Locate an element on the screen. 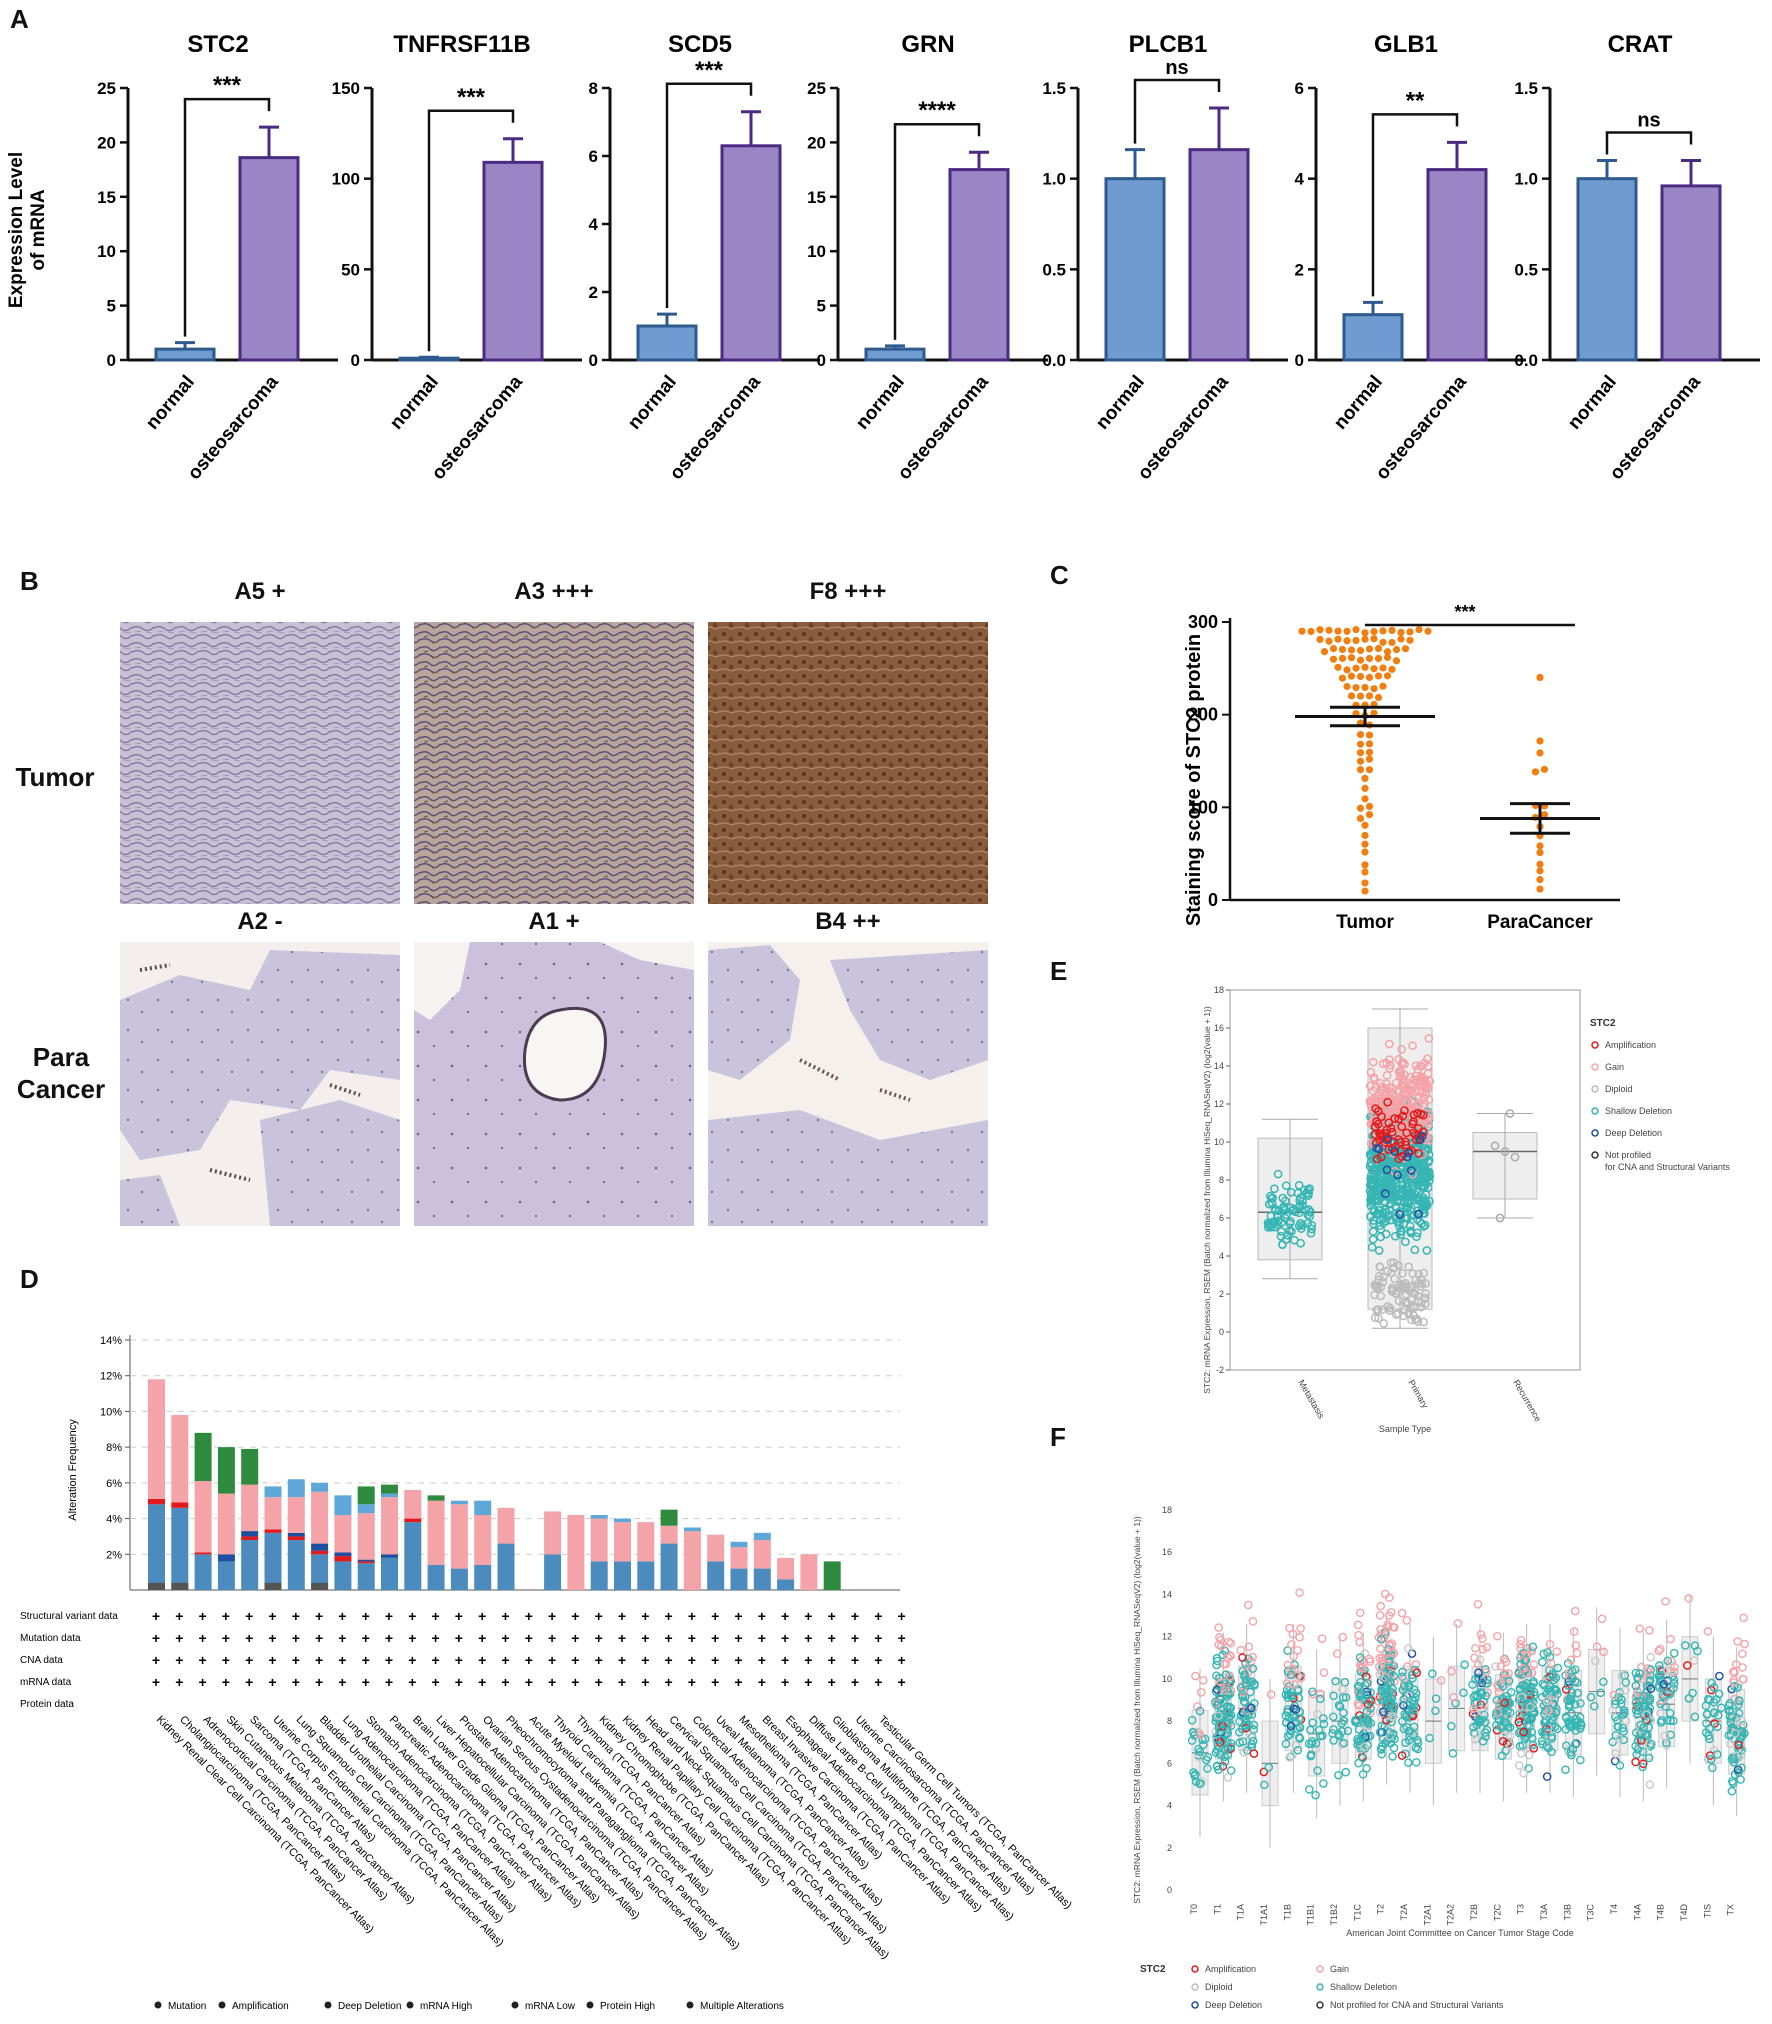  d-bar-18-high is located at coordinates (576, 1552).